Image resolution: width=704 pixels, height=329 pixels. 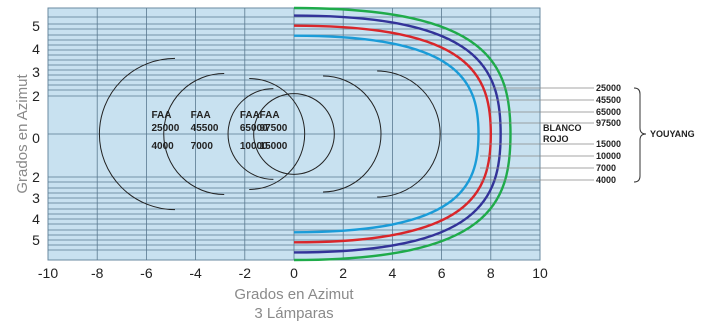 I want to click on side-intensity-label: 45500, so click(x=608, y=100).